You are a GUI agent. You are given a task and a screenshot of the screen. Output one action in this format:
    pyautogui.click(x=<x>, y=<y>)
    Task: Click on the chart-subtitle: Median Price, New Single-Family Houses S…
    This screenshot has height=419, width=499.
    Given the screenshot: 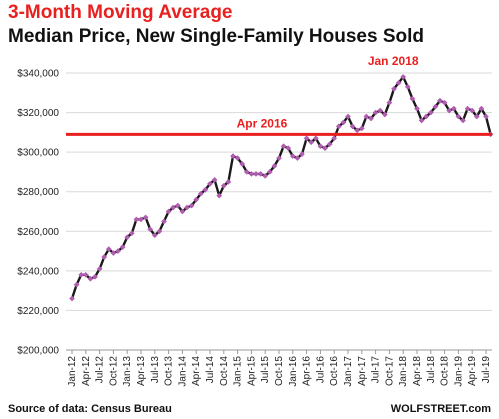 What is the action you would take?
    pyautogui.click(x=216, y=36)
    